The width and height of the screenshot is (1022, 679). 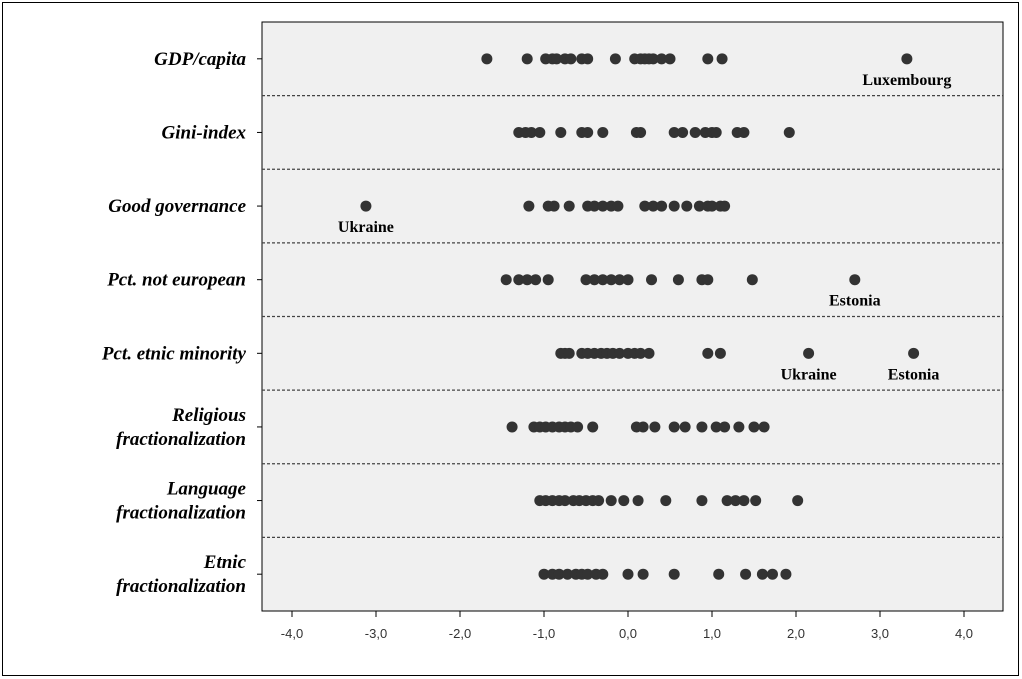 What do you see at coordinates (206, 489) in the screenshot?
I see `row-label: Language` at bounding box center [206, 489].